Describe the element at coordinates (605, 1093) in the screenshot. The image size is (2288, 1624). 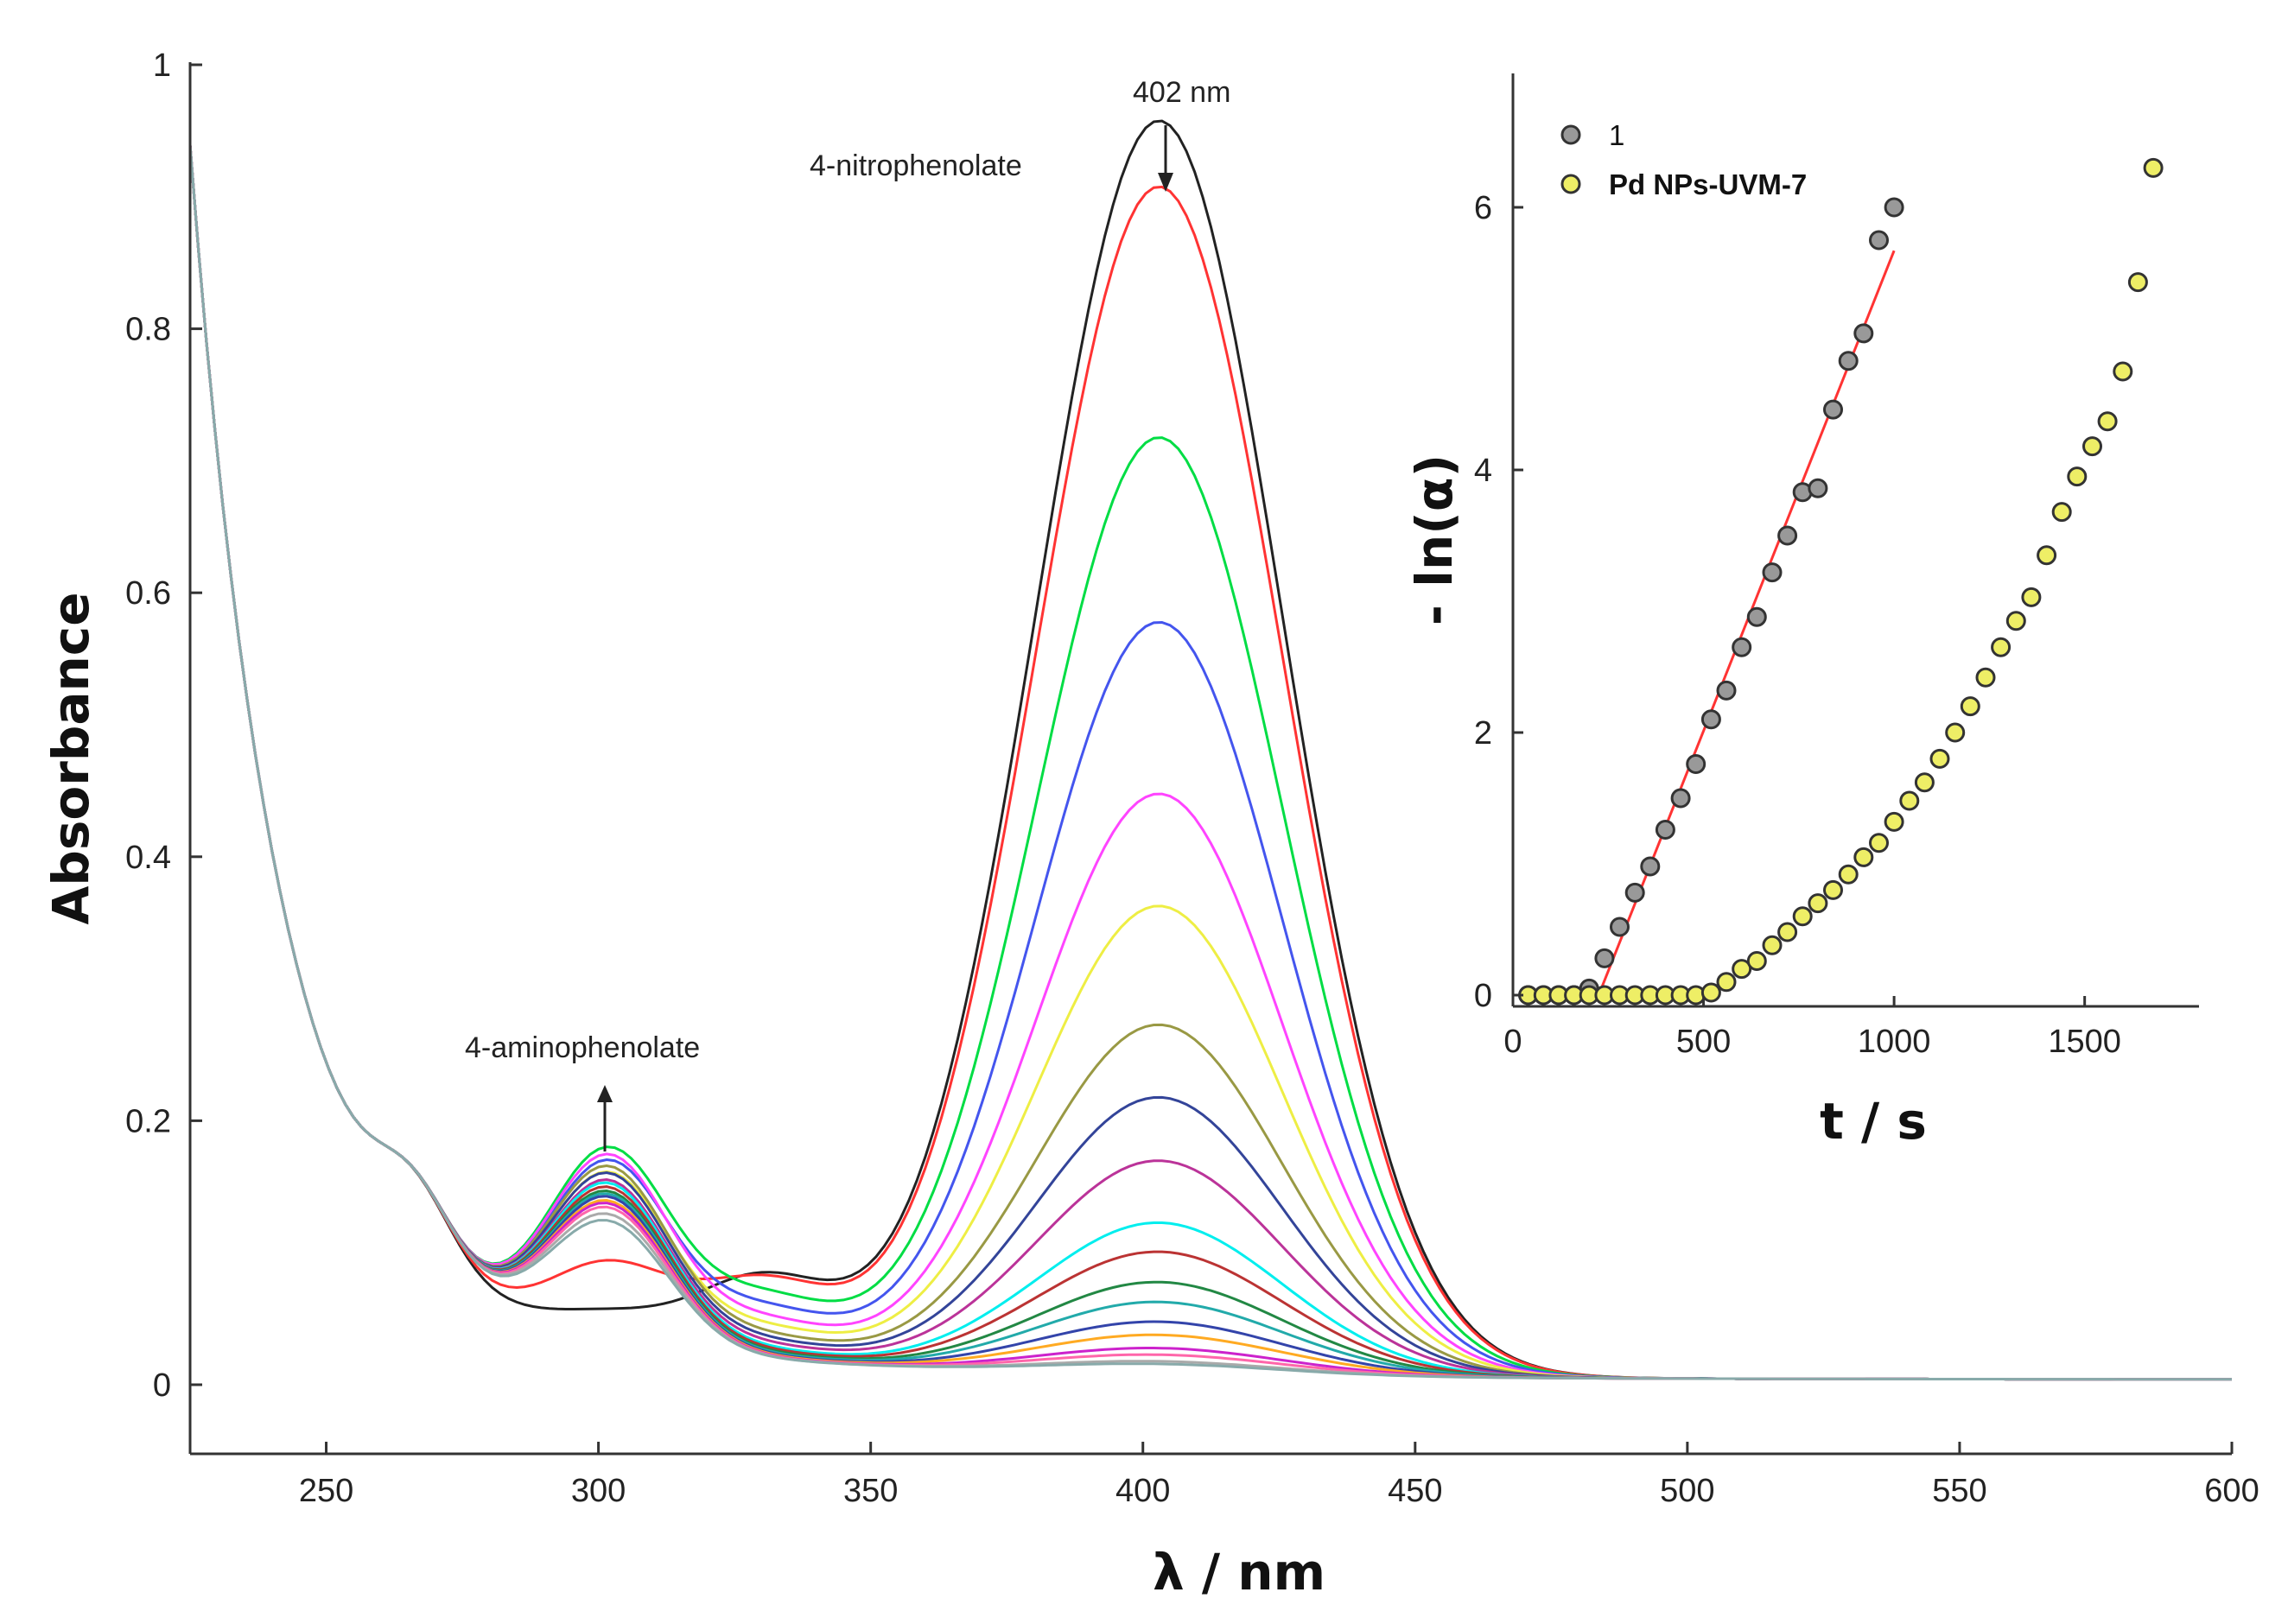
I see `amine-arrowhead` at that location.